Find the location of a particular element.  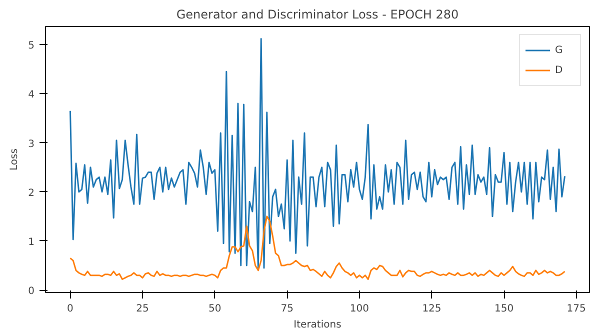

x-tick-label: 50 is located at coordinates (215, 309).